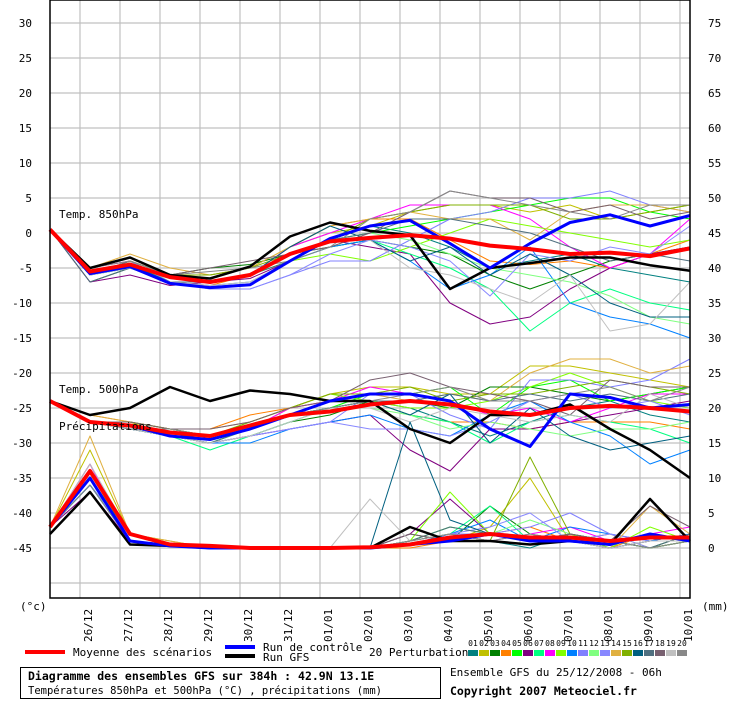 The height and width of the screenshot is (704, 740). I want to click on left-tick-label: -35, so click(22, 478).